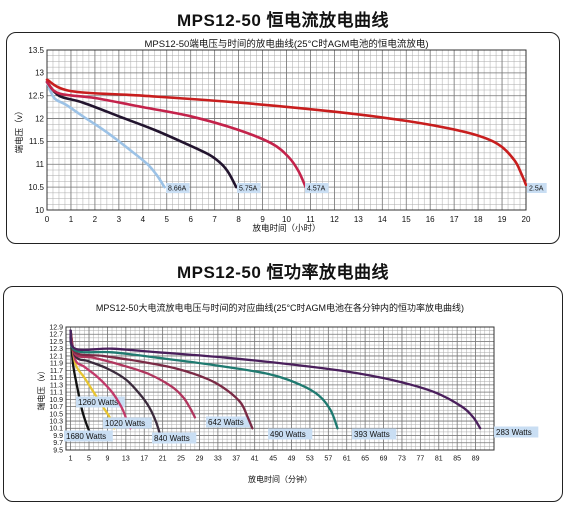 Image resolution: width=566 pixels, height=505 pixels. I want to click on series-label: 642 Watts, so click(226, 422).